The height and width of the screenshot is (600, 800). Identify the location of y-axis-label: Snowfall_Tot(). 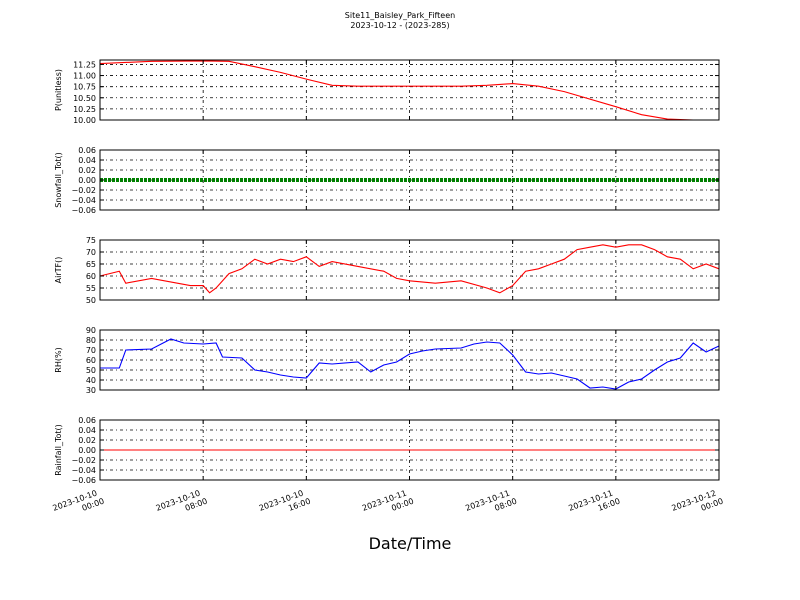
(58, 180).